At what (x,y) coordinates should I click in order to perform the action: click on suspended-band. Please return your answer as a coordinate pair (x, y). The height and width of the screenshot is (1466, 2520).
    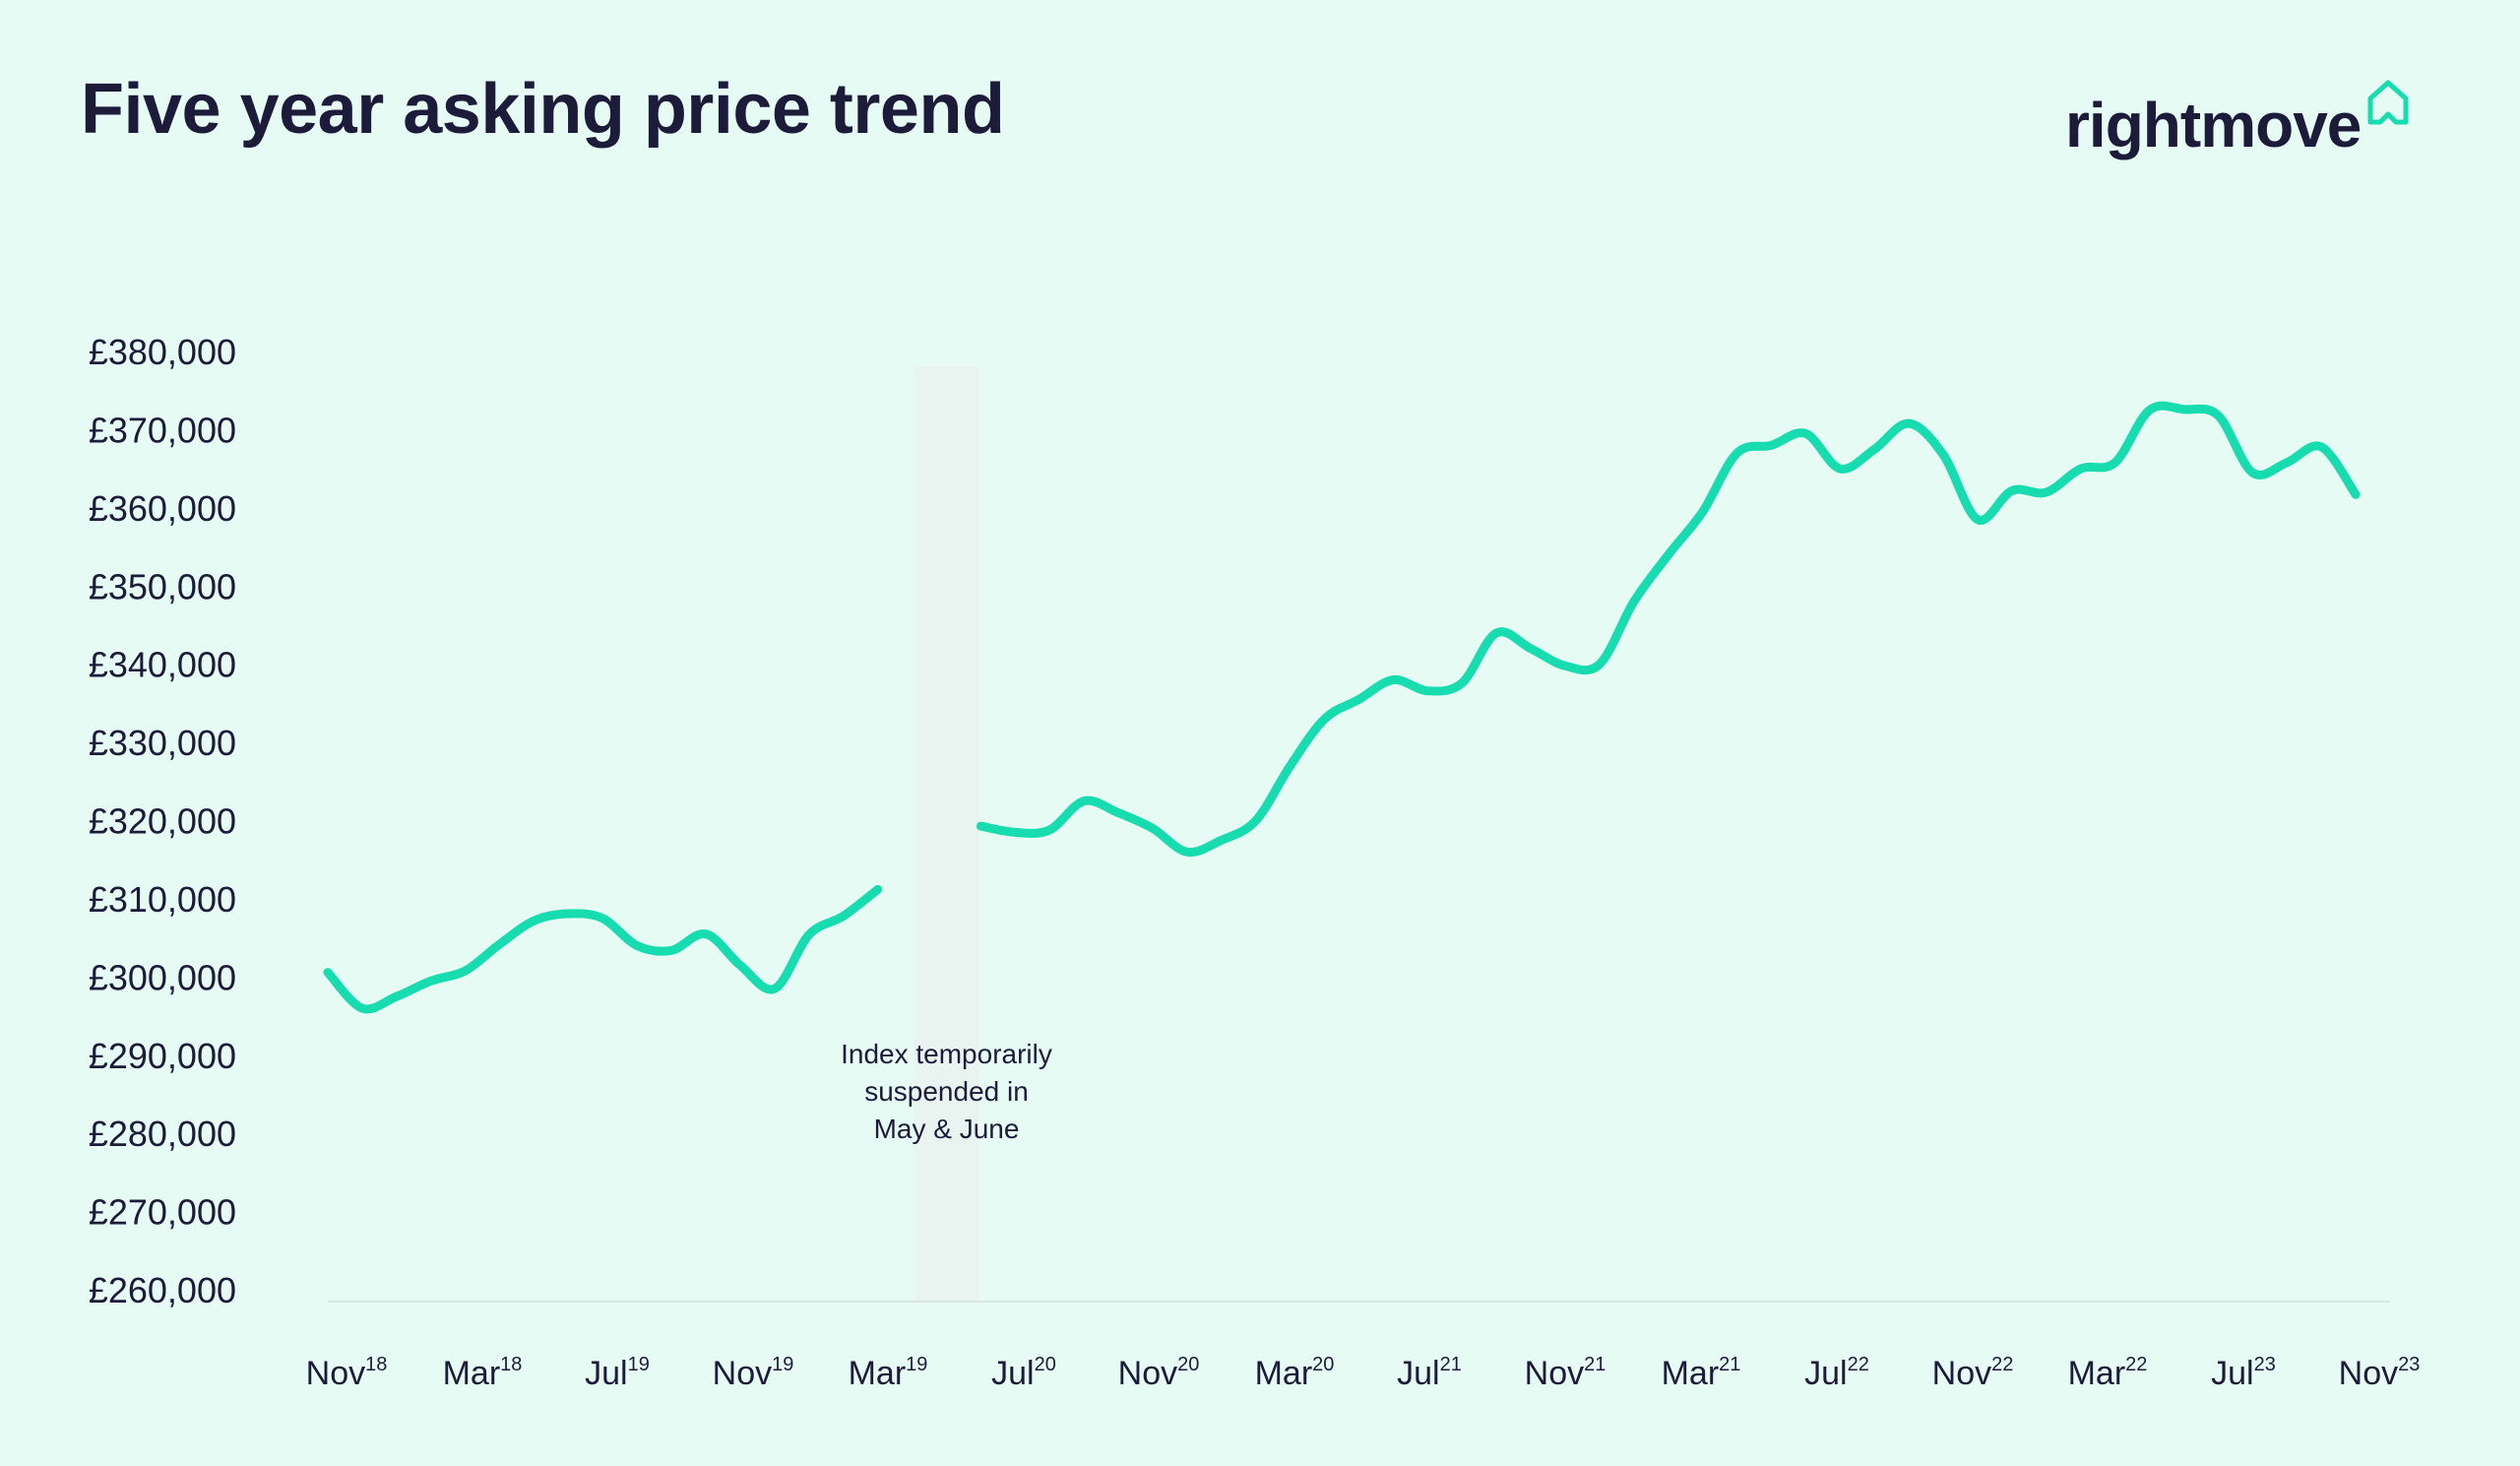
    Looking at the image, I should click on (946, 834).